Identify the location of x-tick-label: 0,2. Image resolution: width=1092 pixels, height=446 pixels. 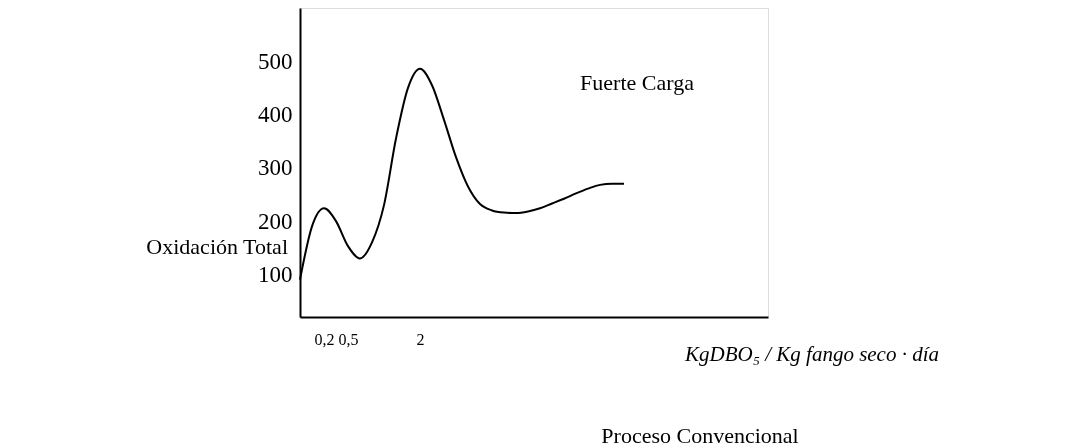
(324, 339).